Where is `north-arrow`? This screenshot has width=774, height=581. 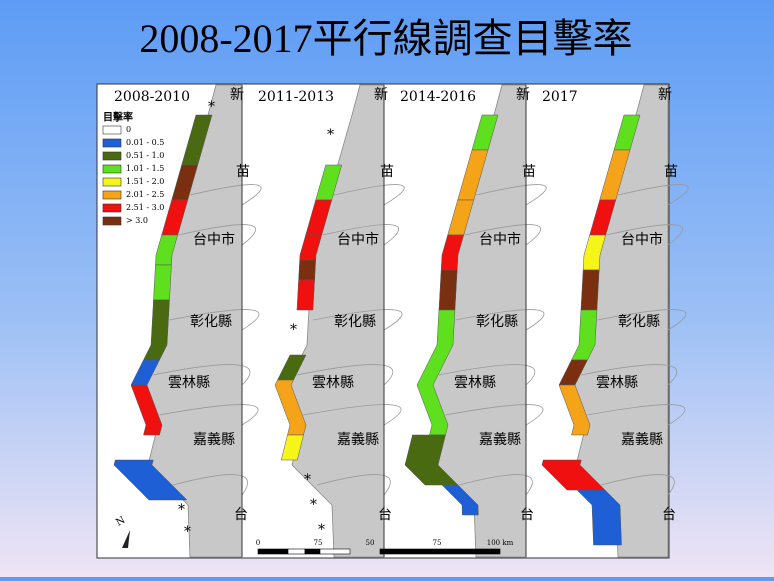 north-arrow is located at coordinates (126, 539).